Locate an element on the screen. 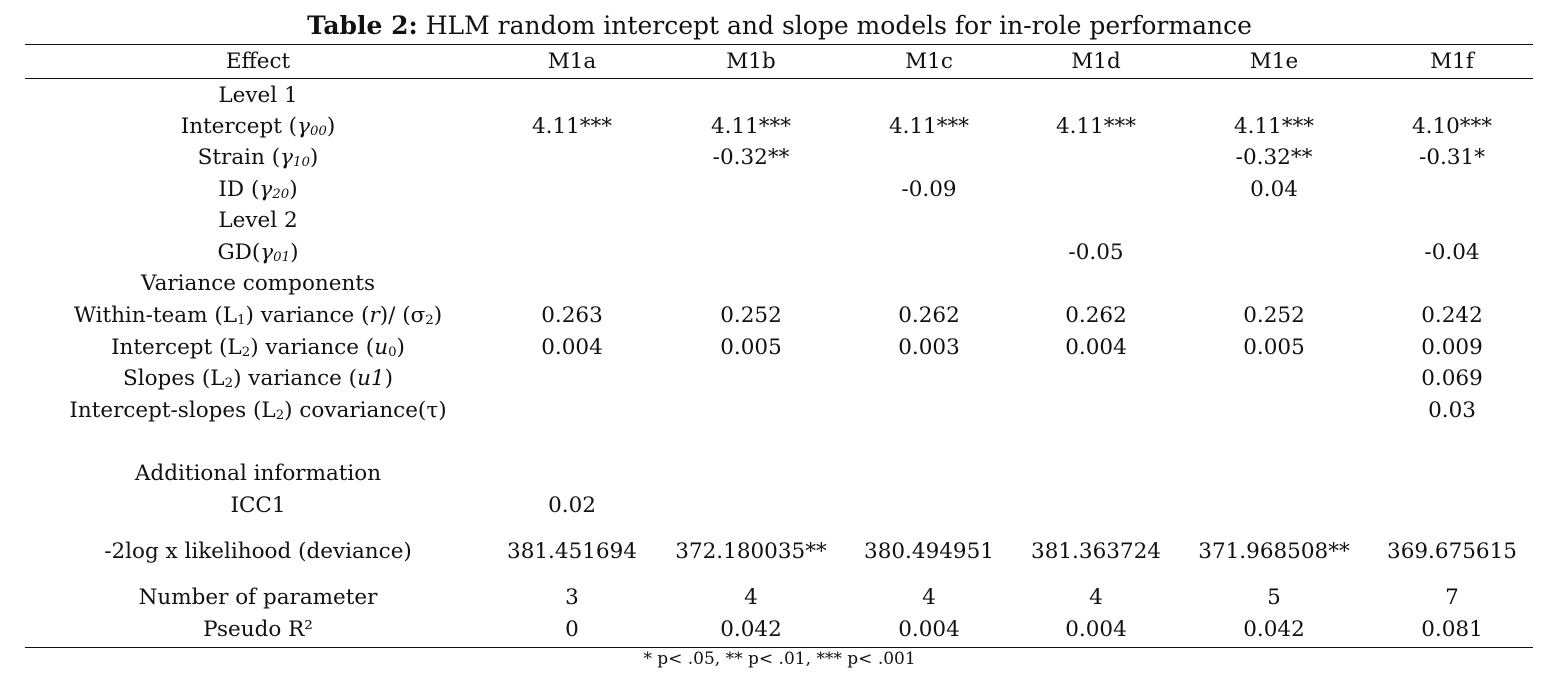  table-cell-m1e: 4.11*** is located at coordinates (1274, 126).